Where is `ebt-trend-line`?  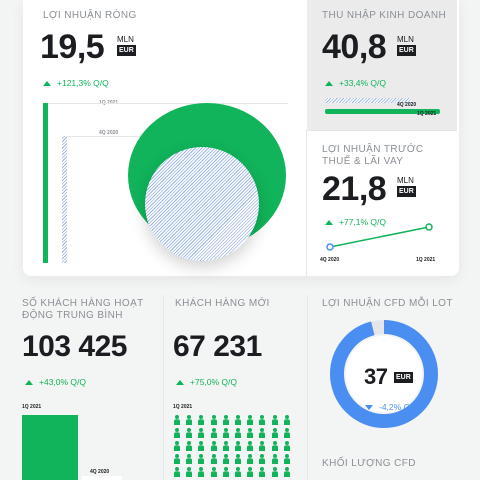
ebt-trend-line is located at coordinates (379, 237).